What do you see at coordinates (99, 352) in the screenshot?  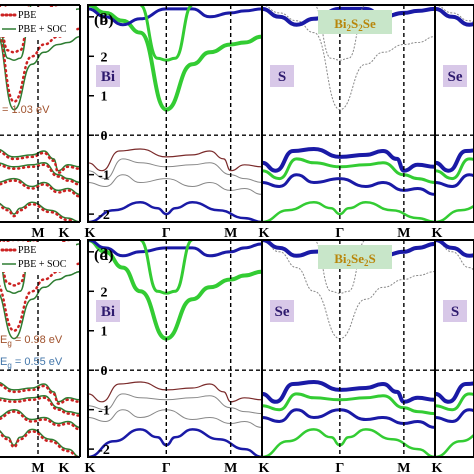 I see `y-axis-1: 3 2 1 0 -1 -2` at bounding box center [99, 352].